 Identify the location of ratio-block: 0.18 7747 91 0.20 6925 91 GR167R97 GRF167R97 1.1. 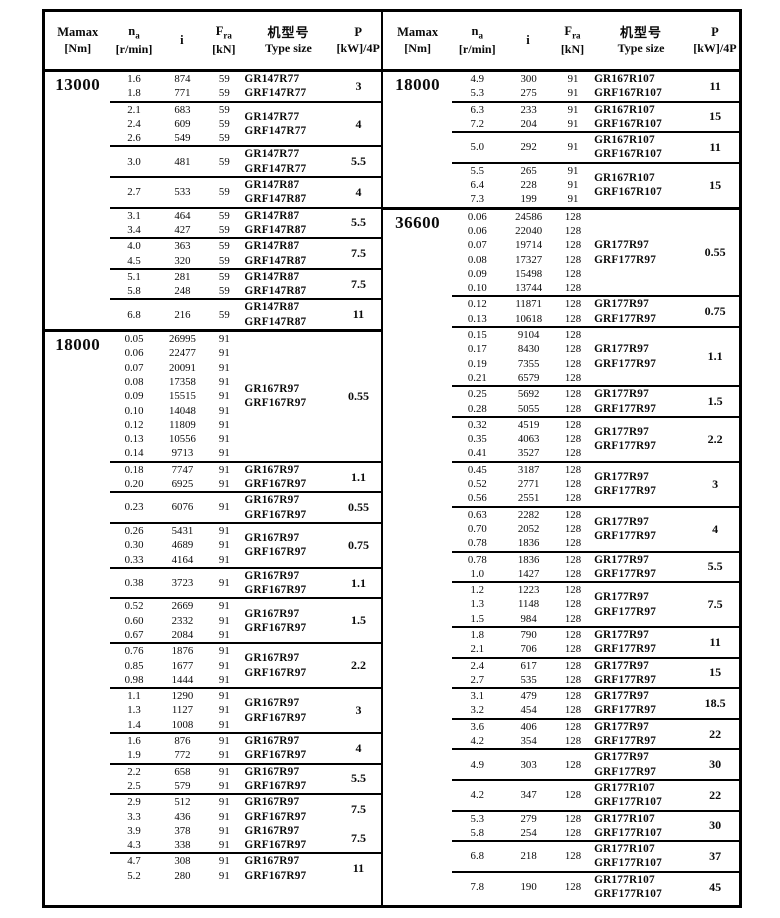
(245, 476).